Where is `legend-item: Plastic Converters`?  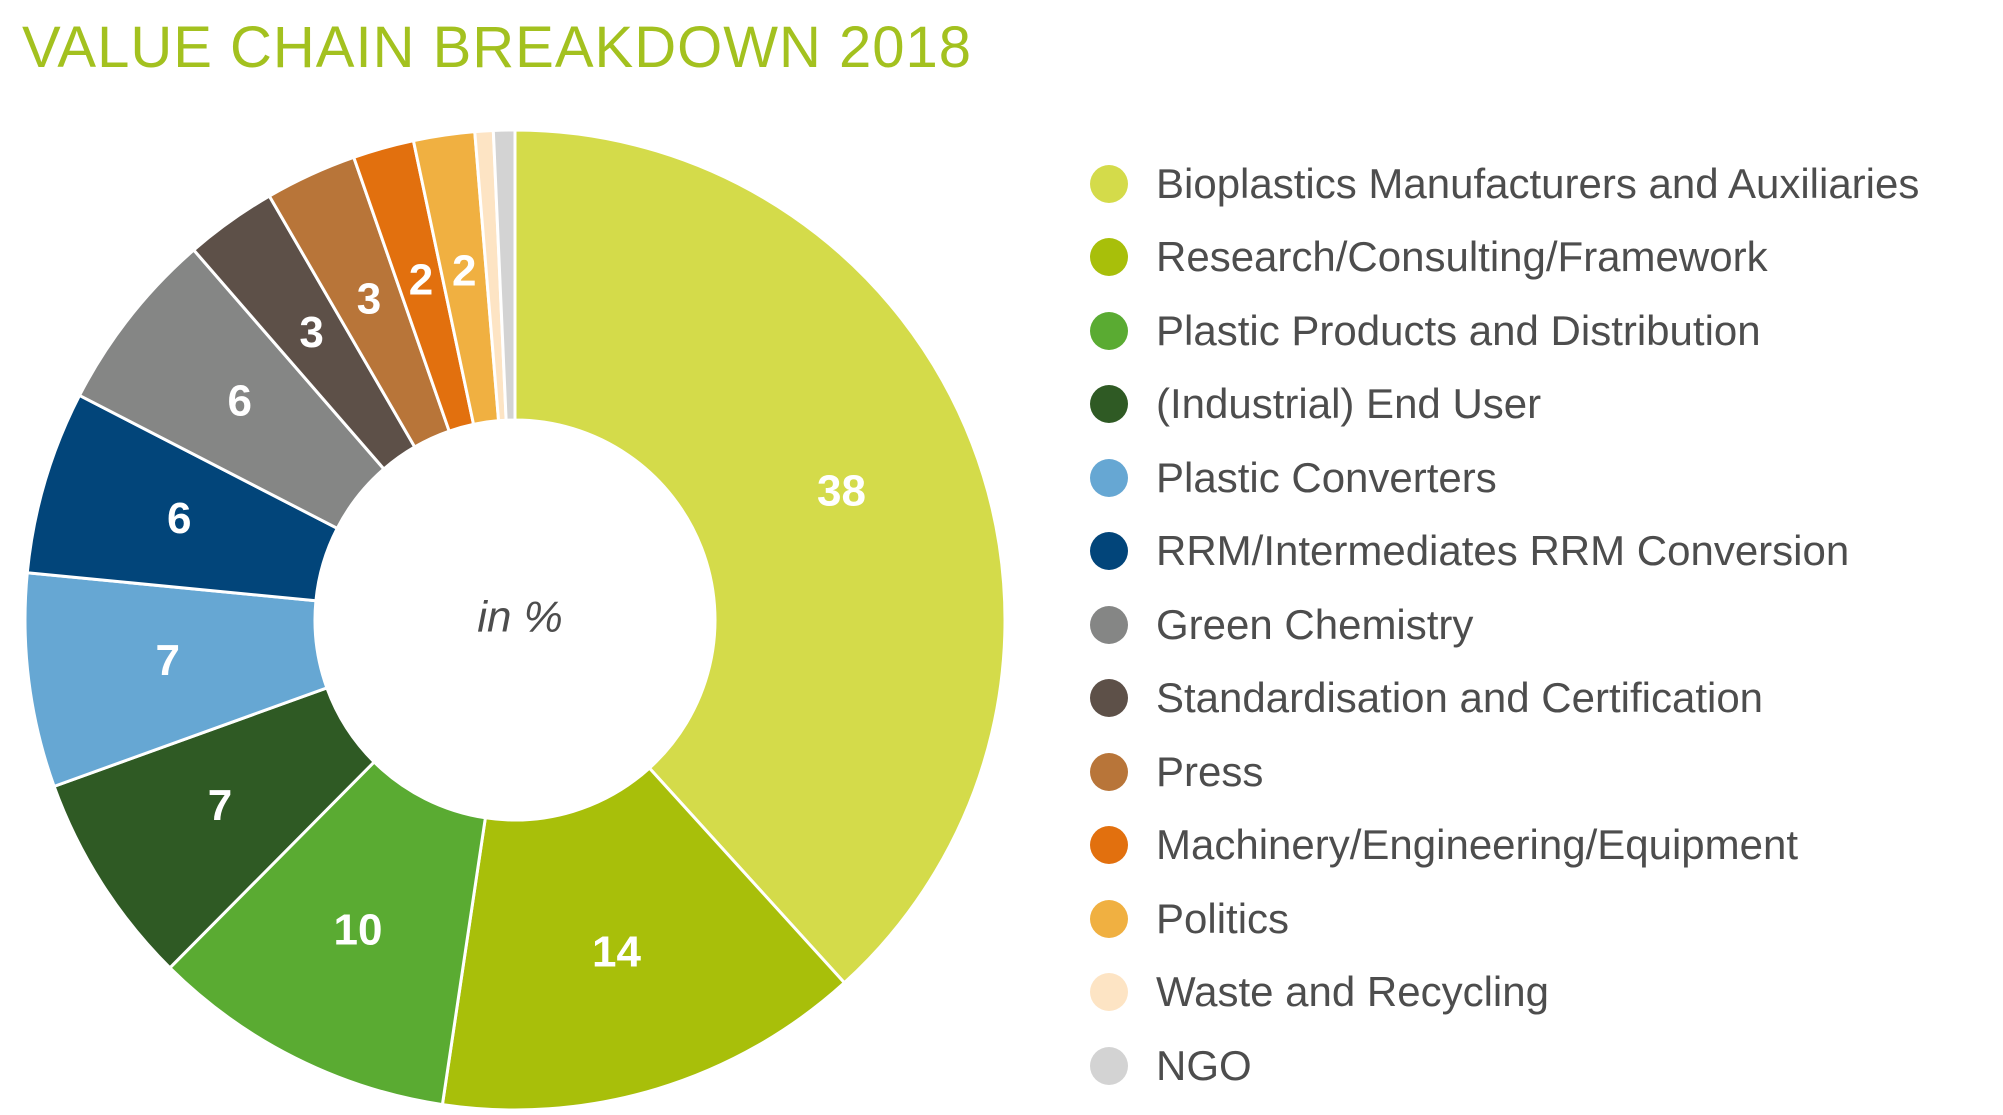
legend-item: Plastic Converters is located at coordinates (1504, 478).